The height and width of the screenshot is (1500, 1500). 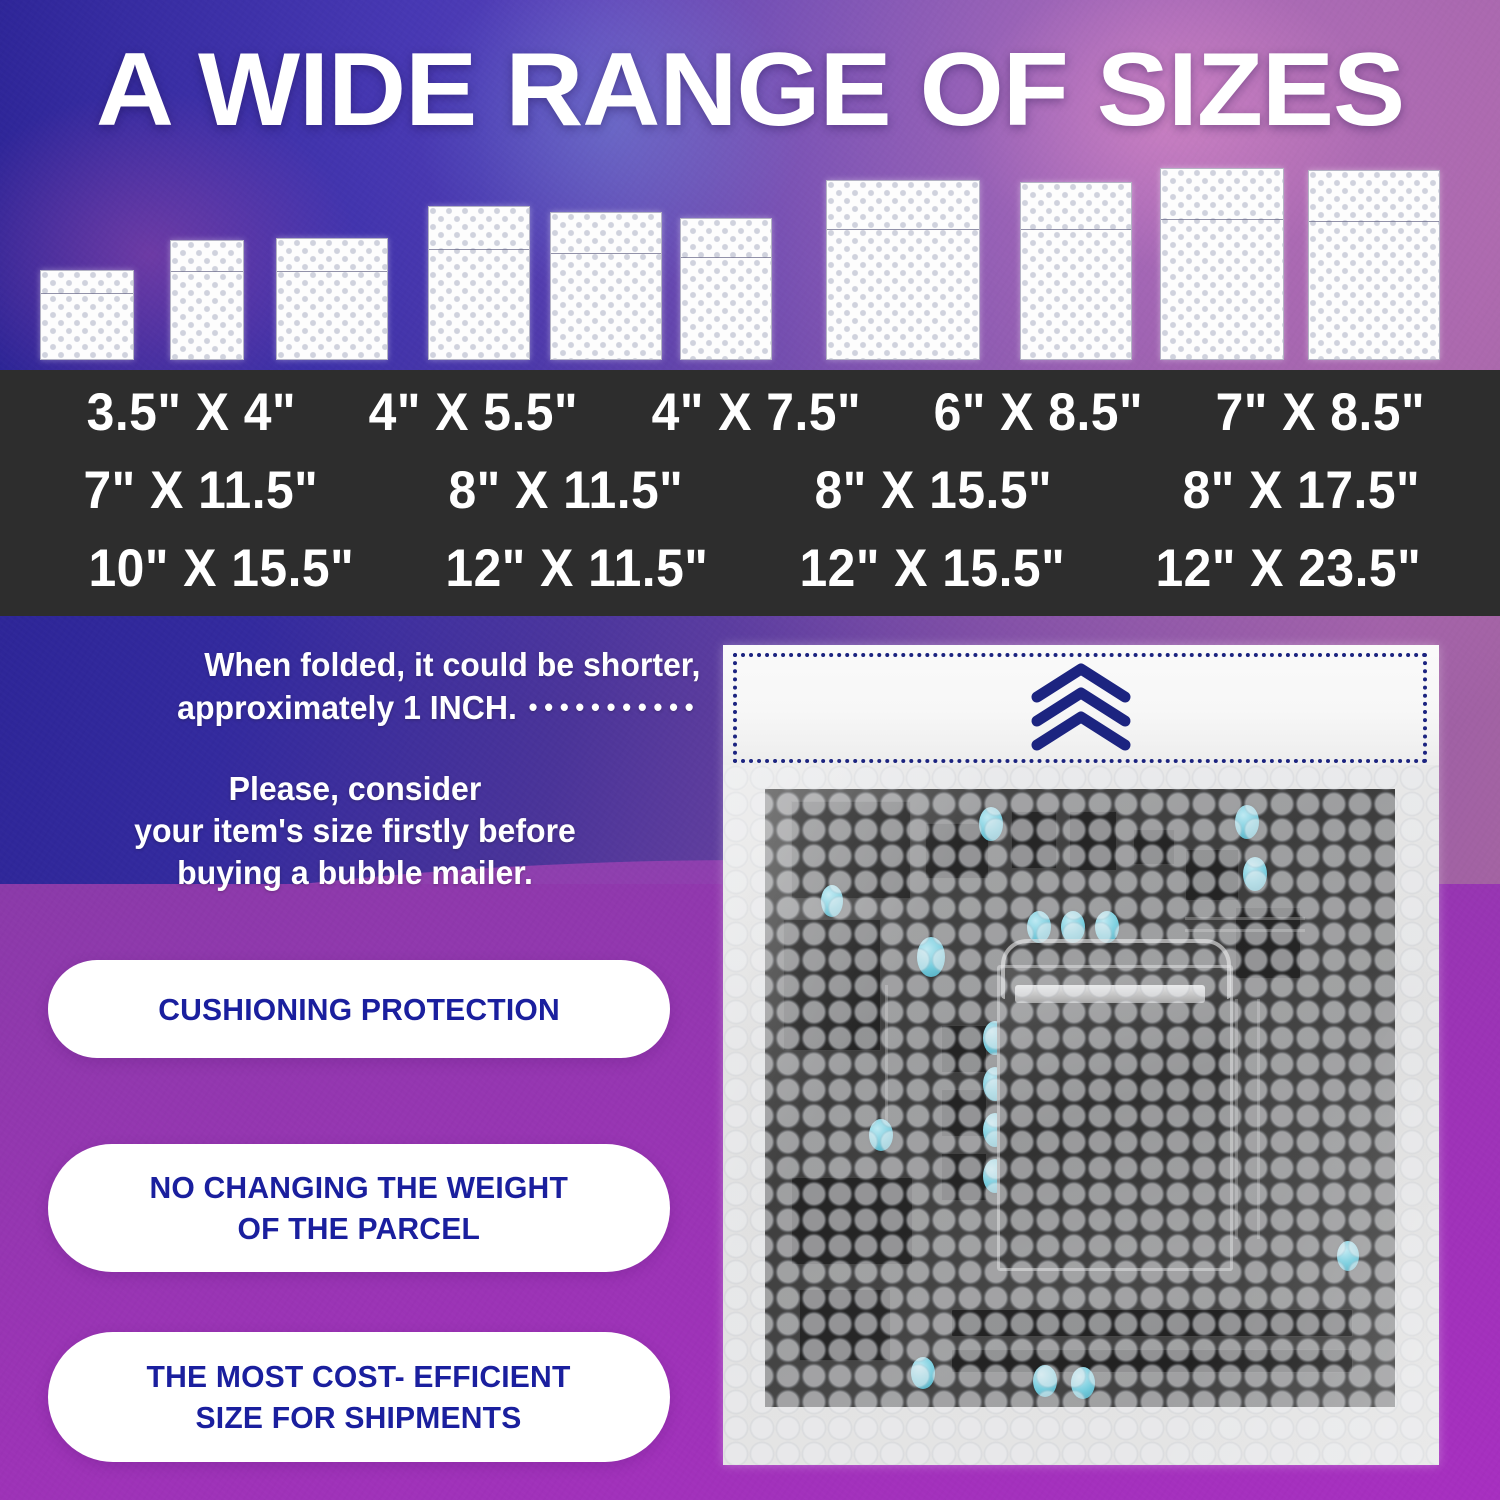 I want to click on bag-size-illustrations, so click(x=750, y=260).